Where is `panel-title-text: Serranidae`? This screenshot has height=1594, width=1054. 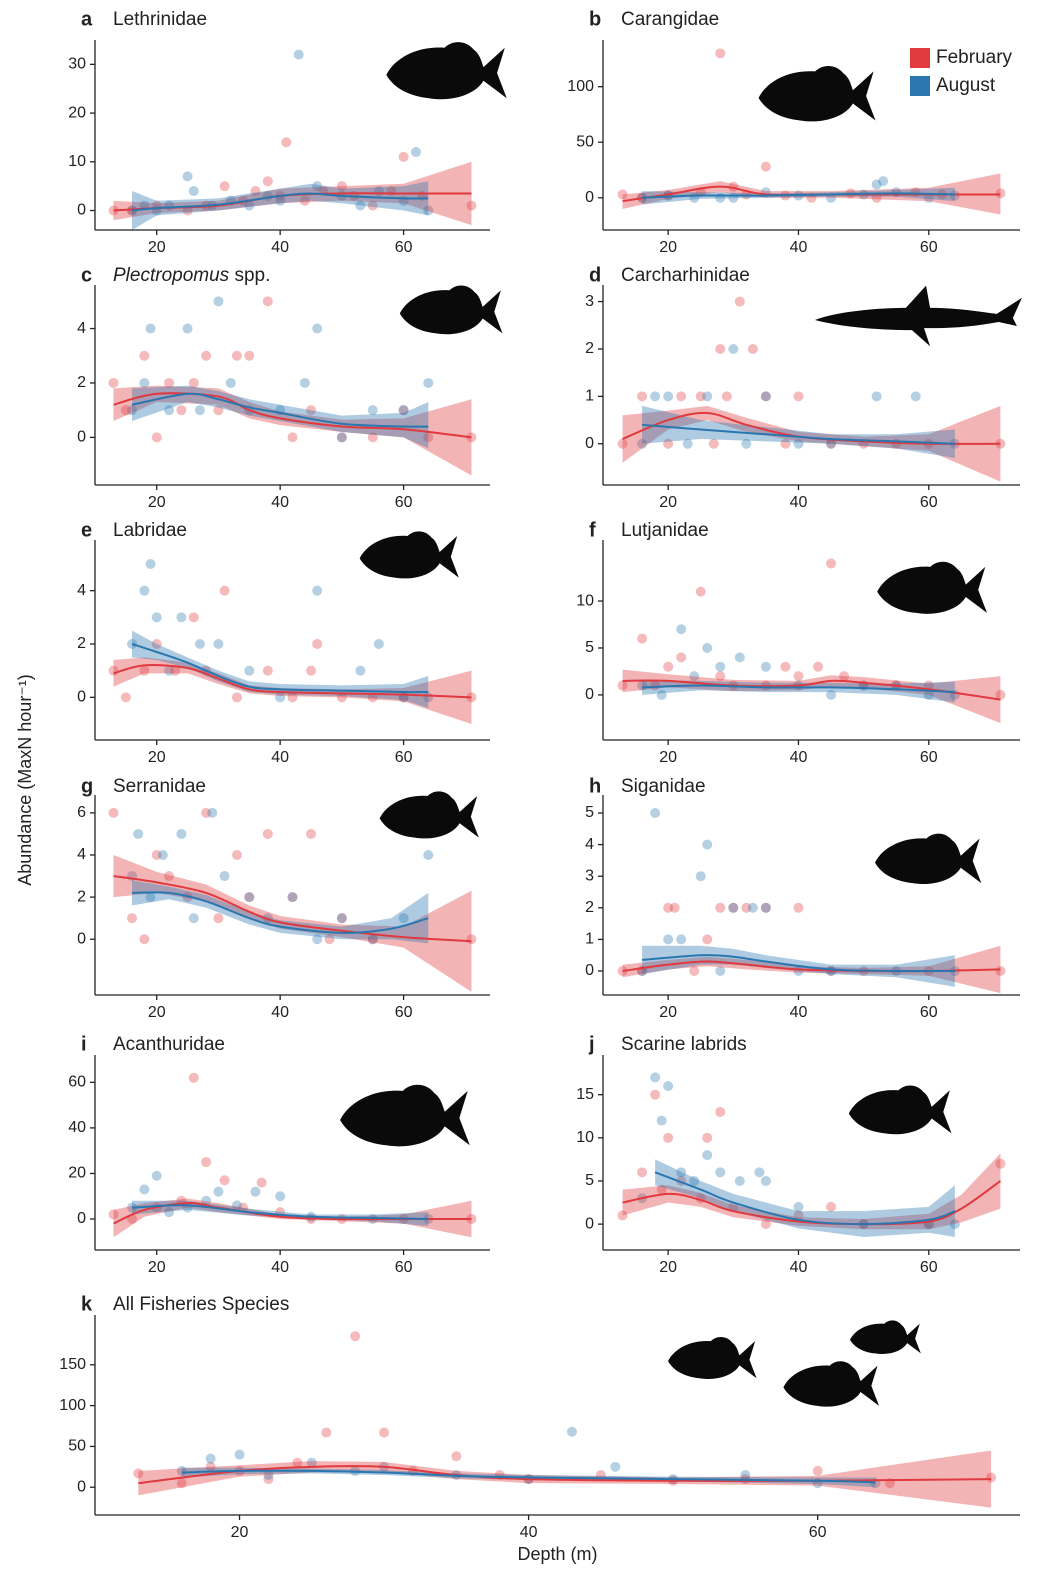
panel-title-text: Serranidae is located at coordinates (159, 786).